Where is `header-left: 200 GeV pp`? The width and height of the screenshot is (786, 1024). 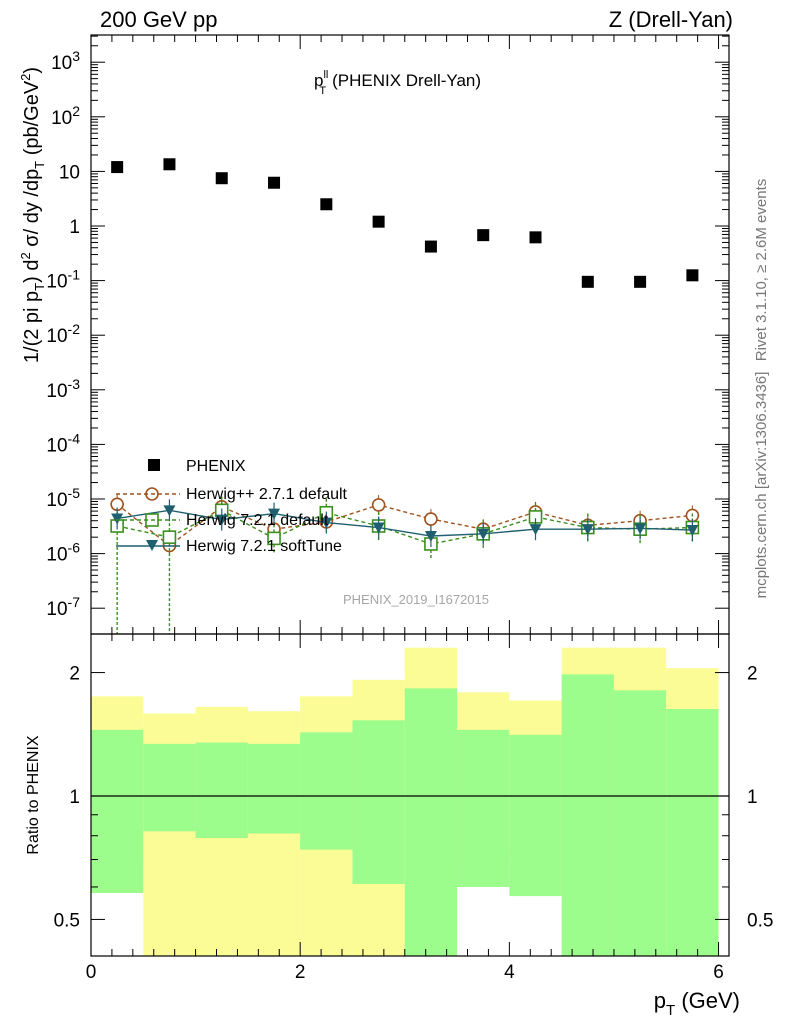 header-left: 200 GeV pp is located at coordinates (158, 19).